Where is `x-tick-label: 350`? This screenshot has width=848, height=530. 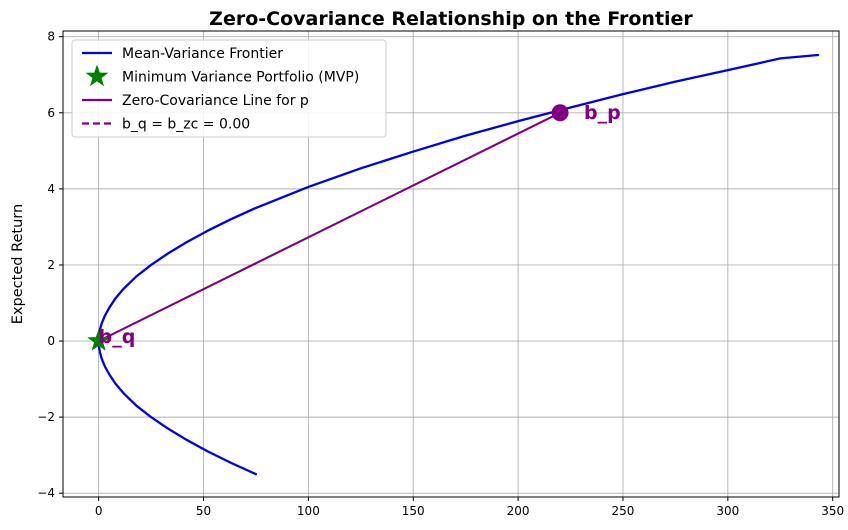
x-tick-label: 350 is located at coordinates (832, 511).